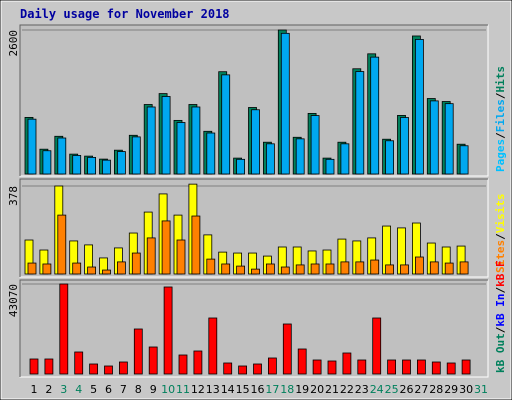 The width and height of the screenshot is (512, 400). I want to click on legend-entry: Visits, so click(500, 214).